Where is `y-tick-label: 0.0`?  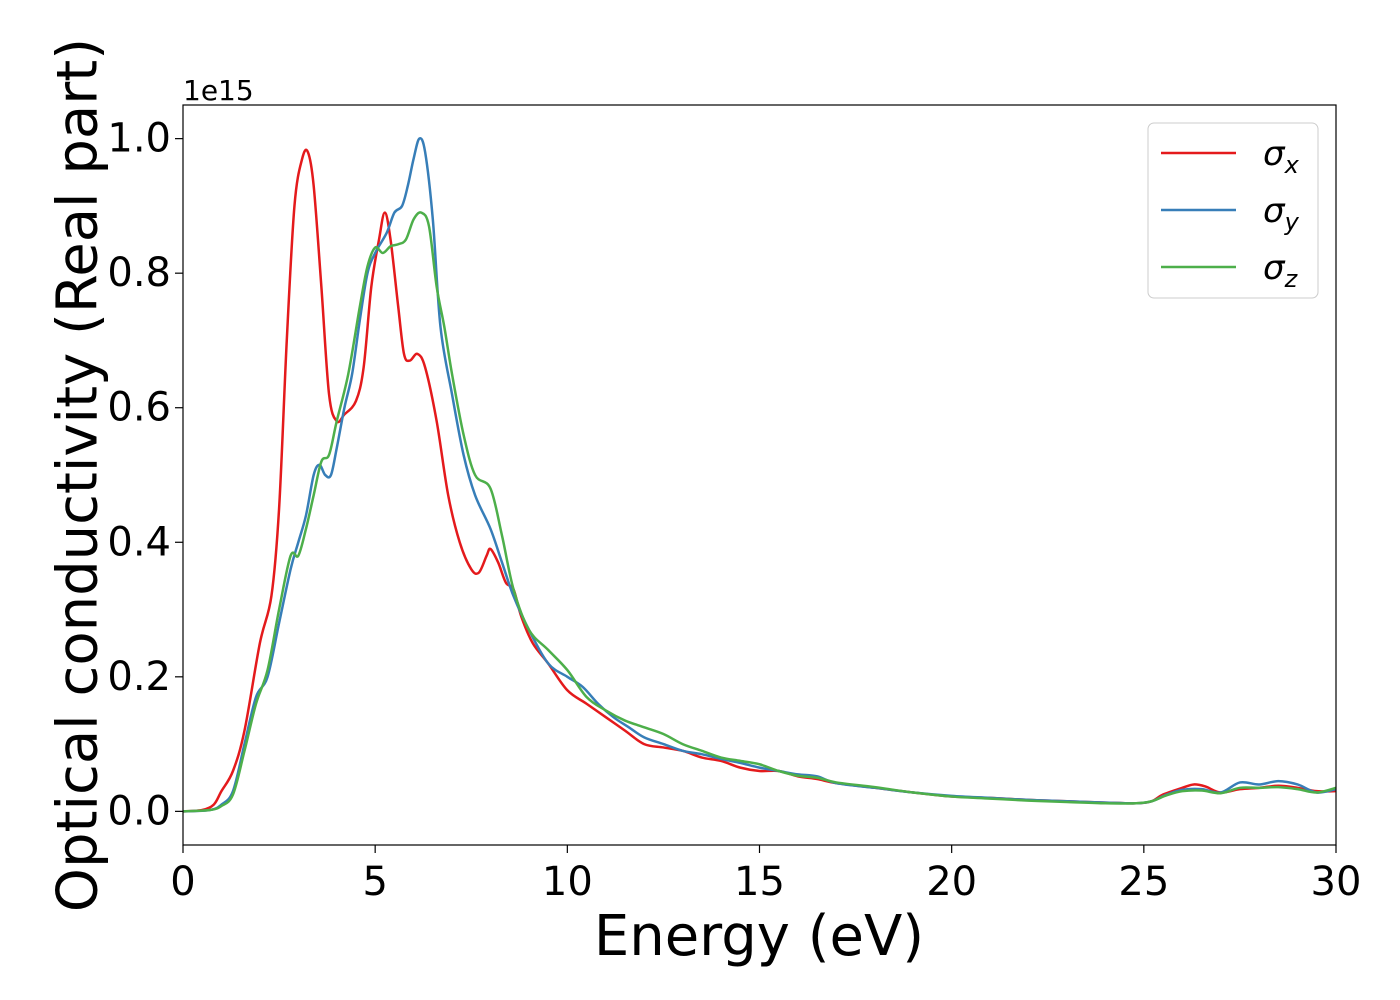 y-tick-label: 0.0 is located at coordinates (139, 811).